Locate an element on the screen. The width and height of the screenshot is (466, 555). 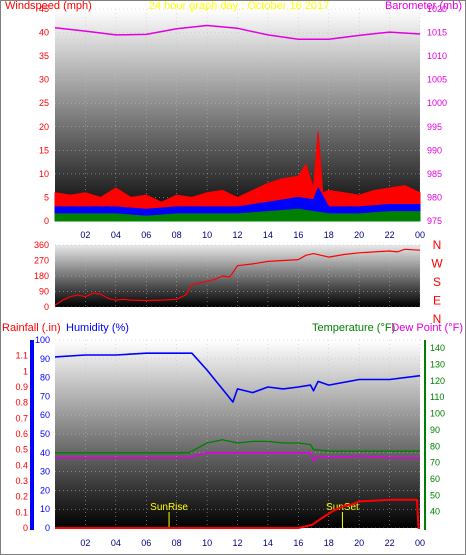
temperature-tick-label: 90 is located at coordinates (435, 430).